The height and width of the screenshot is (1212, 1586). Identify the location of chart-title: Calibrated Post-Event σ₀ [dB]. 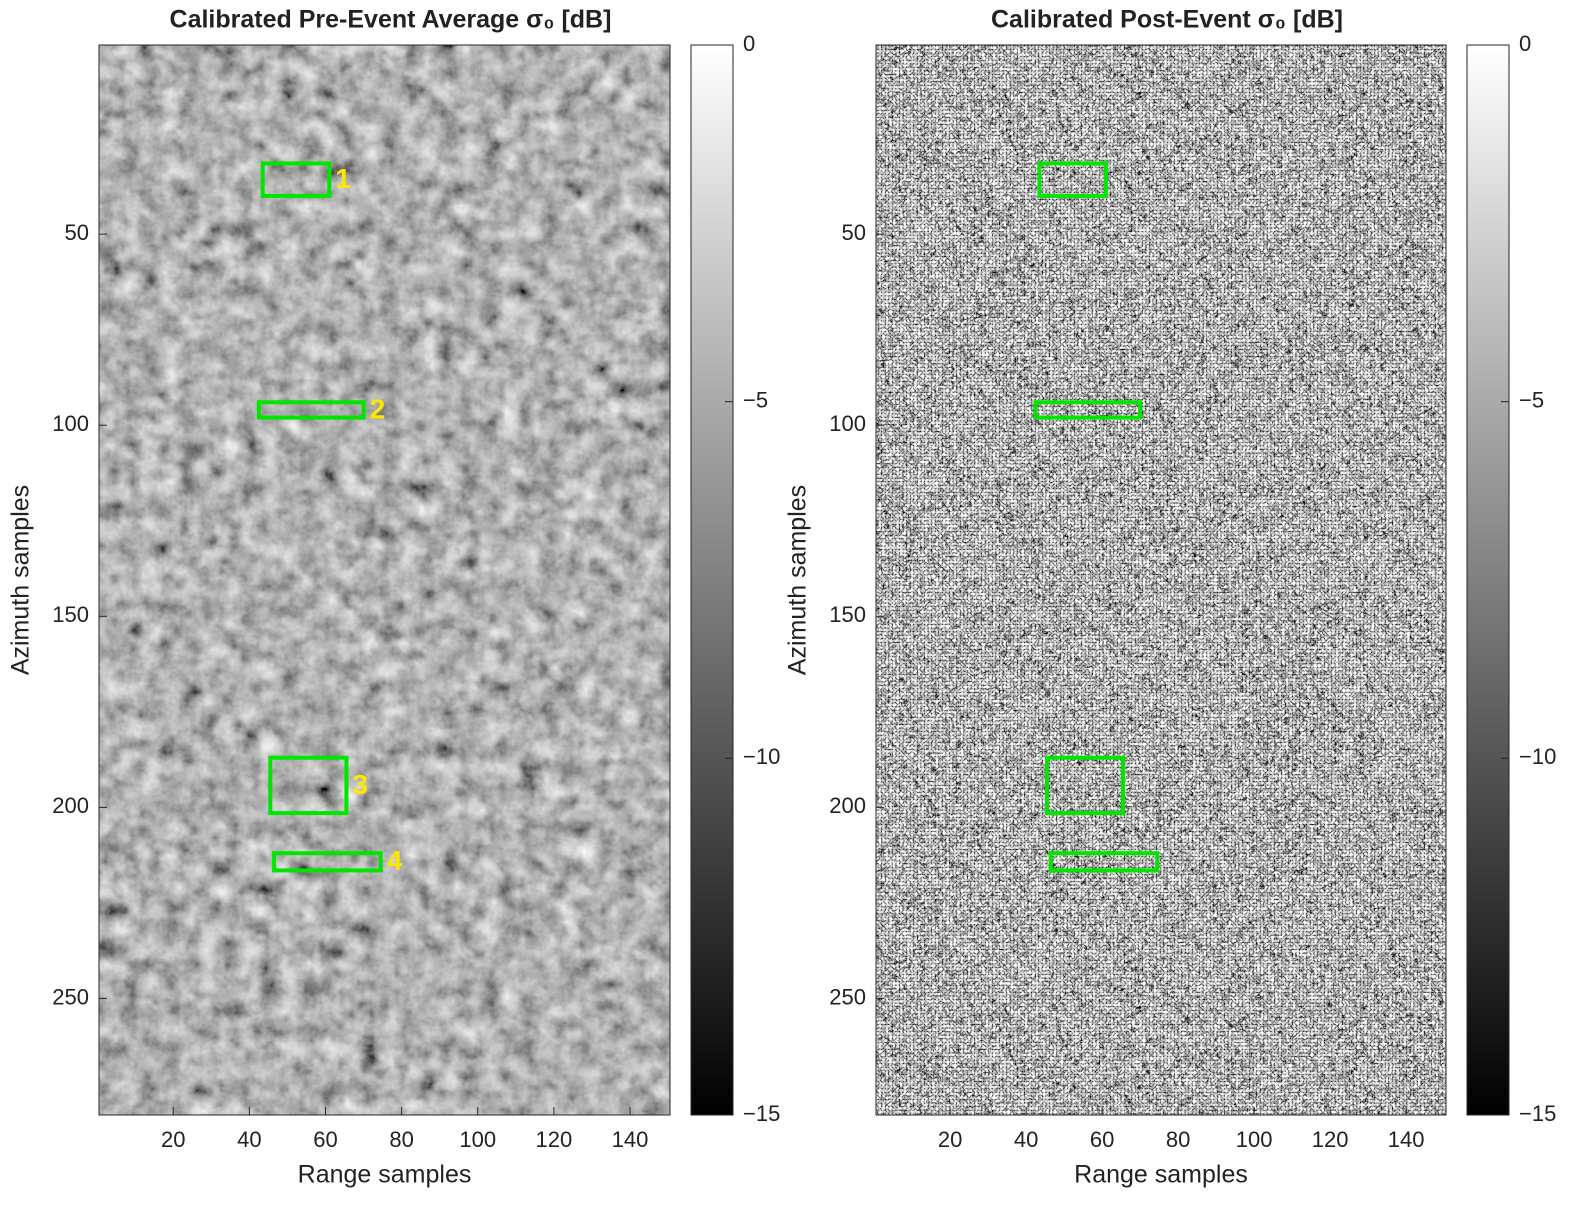
(1167, 20).